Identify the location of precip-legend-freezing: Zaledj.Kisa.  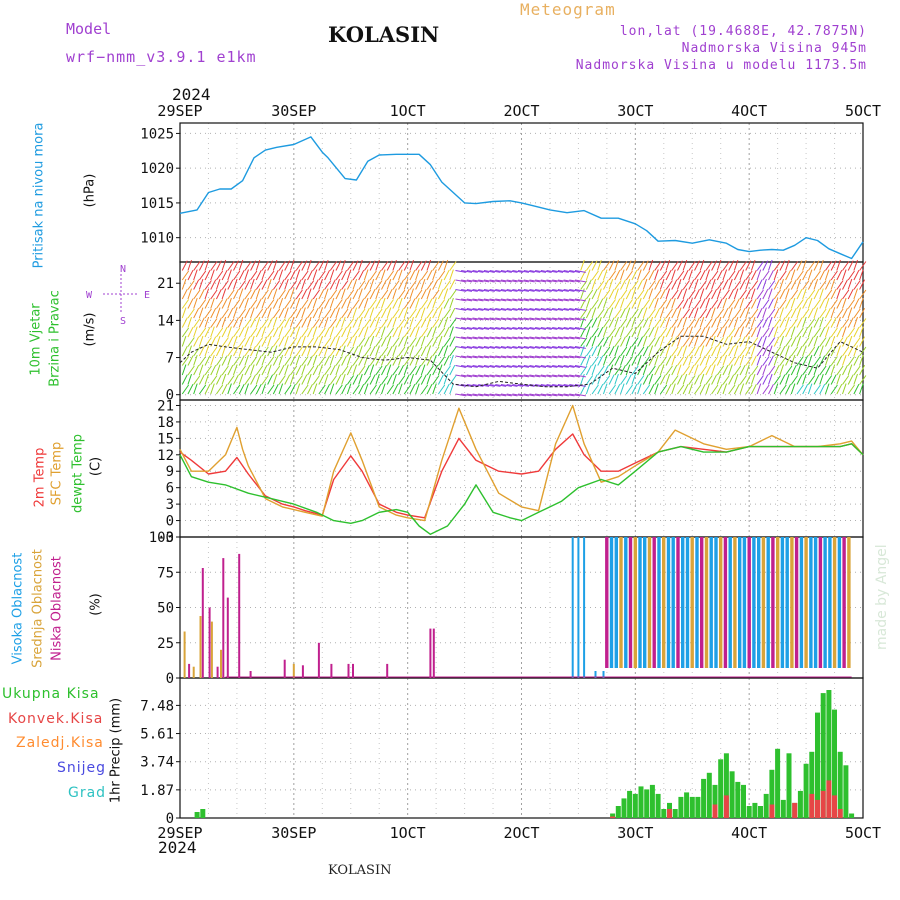
(60, 743).